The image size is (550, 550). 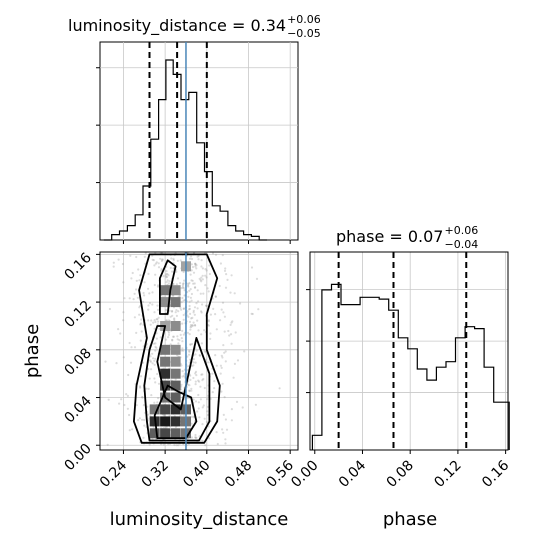 What do you see at coordinates (196, 474) in the screenshot?
I see `joint-xtick-label-2: 0.40` at bounding box center [196, 474].